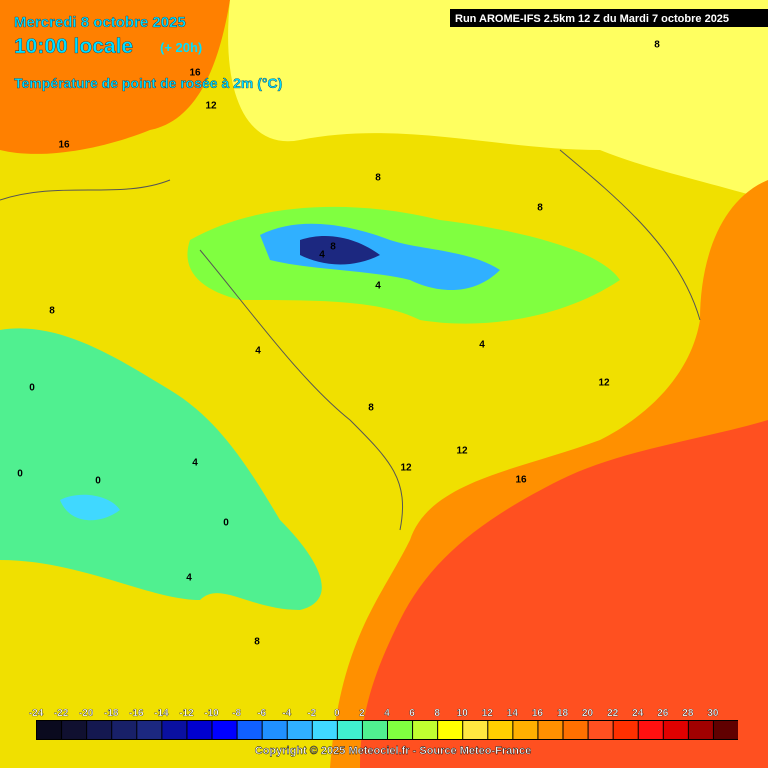 This screenshot has width=768, height=773. I want to click on colorbar-label: -18, so click(111, 713).